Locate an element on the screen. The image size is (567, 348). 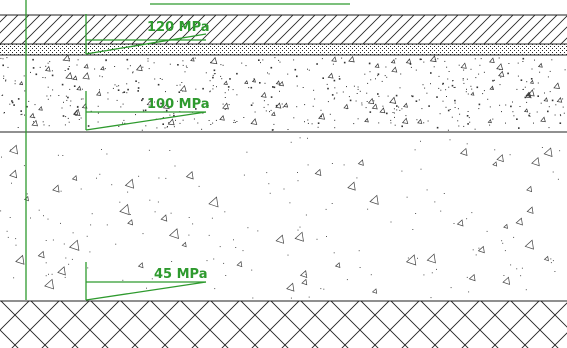
layer-thin-dotted is located at coordinates (283, 49).